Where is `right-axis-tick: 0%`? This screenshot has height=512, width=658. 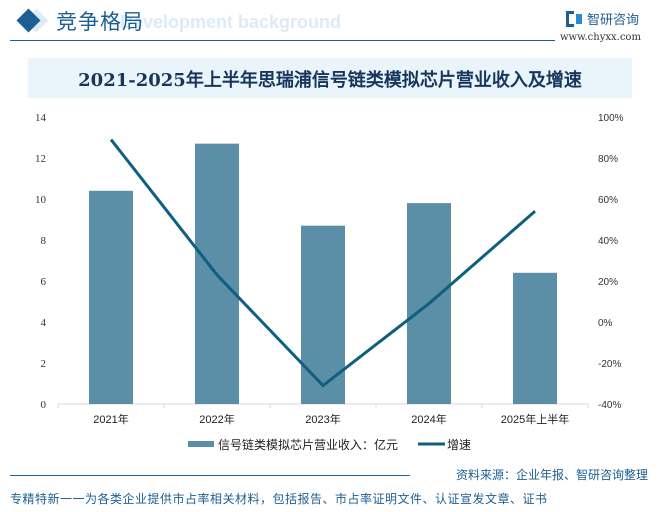
right-axis-tick: 0% is located at coordinates (605, 323).